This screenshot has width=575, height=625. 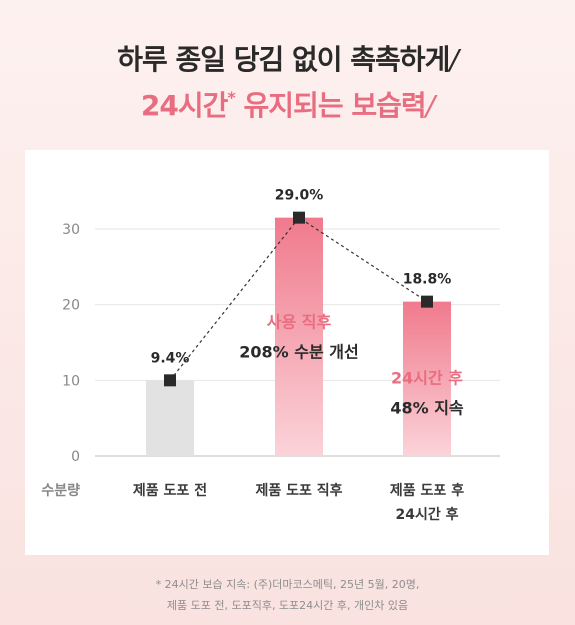 I want to click on annotation-value: 48% 지속, so click(x=427, y=408).